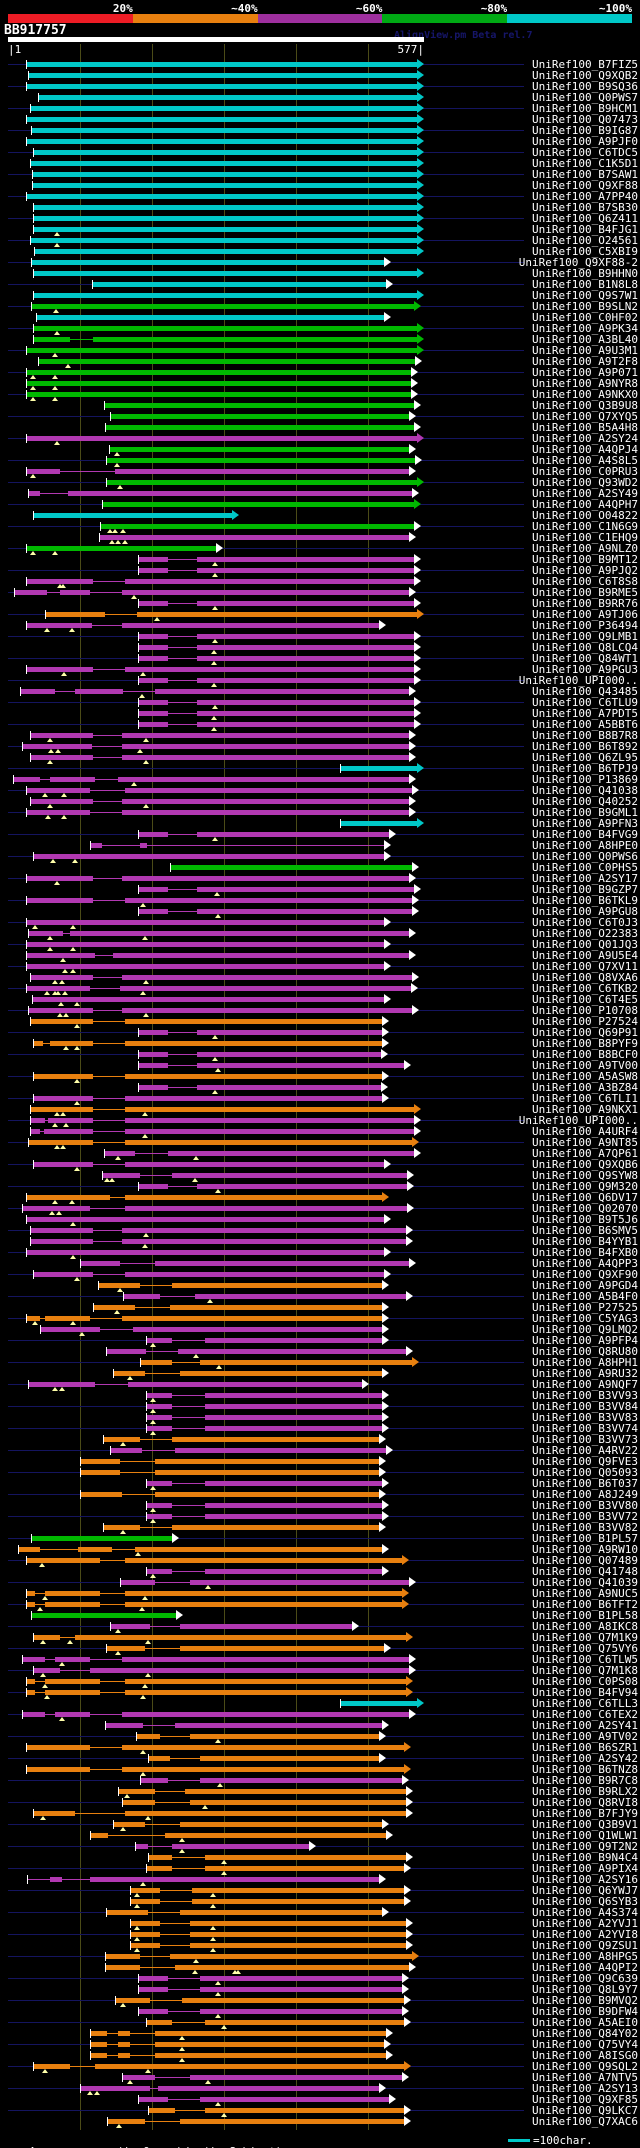 The height and width of the screenshot is (2148, 640). I want to click on hit-label: UniRef100_A9PFP4, so click(585, 1340).